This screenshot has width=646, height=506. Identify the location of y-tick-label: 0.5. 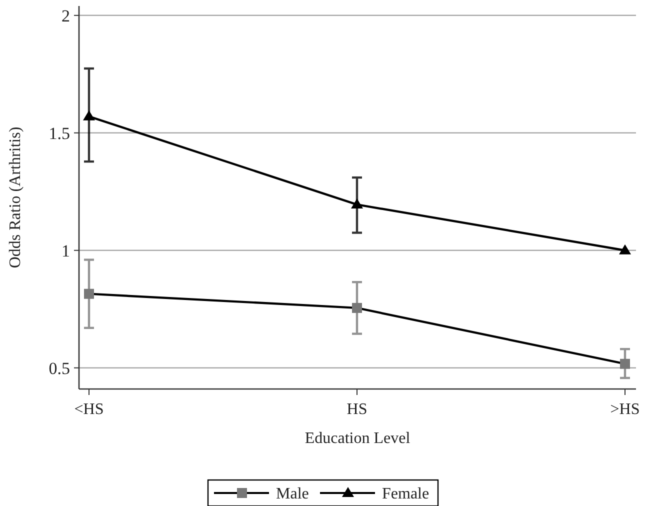
(59, 368).